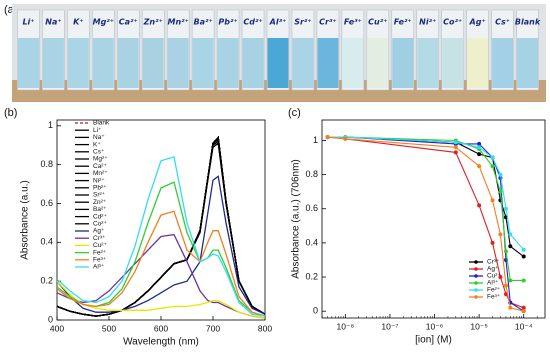 The image size is (550, 359). I want to click on legend-label: Pb²⁺, so click(100, 188).